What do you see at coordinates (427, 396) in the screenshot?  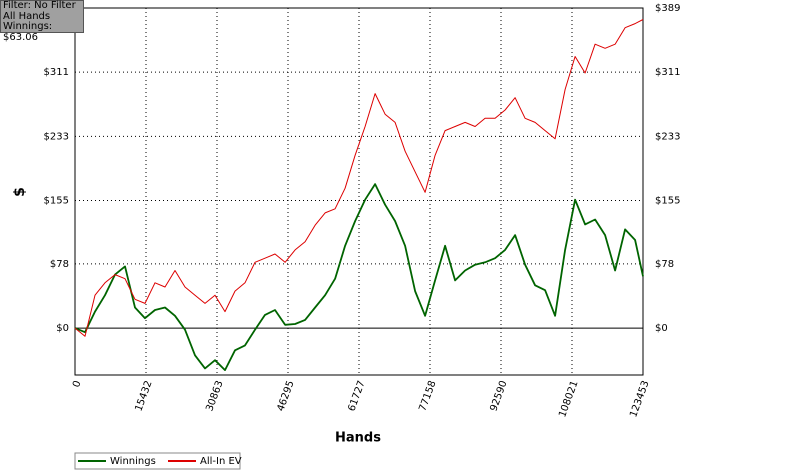 I see `x-tick-label: 77158` at bounding box center [427, 396].